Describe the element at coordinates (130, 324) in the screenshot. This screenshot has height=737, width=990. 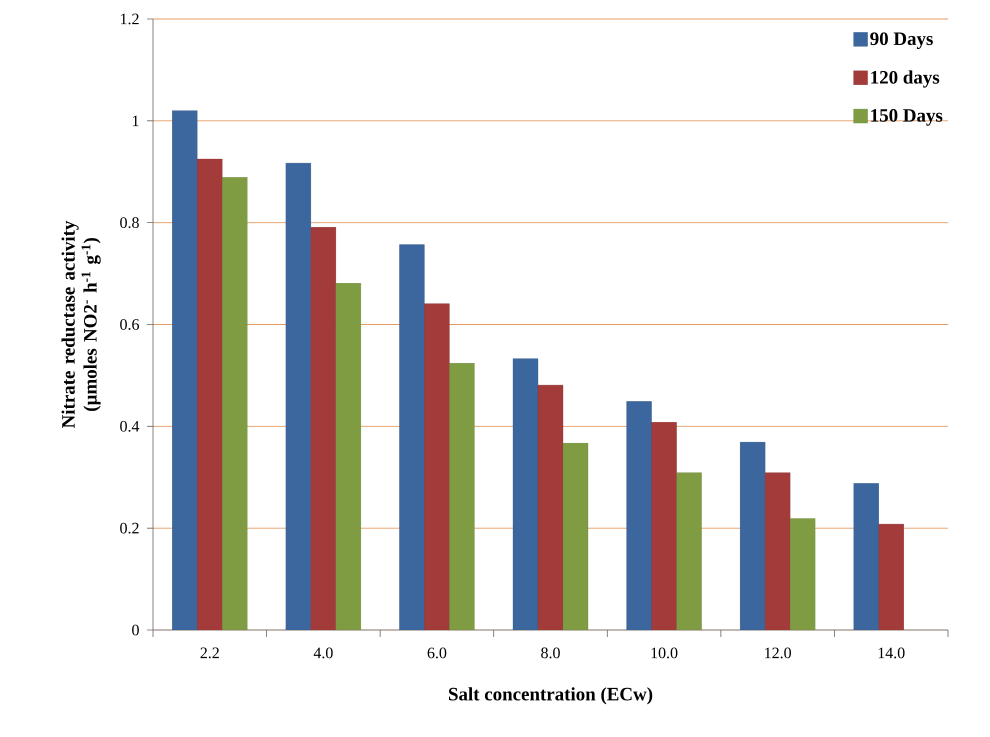
I see `y-tick-label: 0.6` at that location.